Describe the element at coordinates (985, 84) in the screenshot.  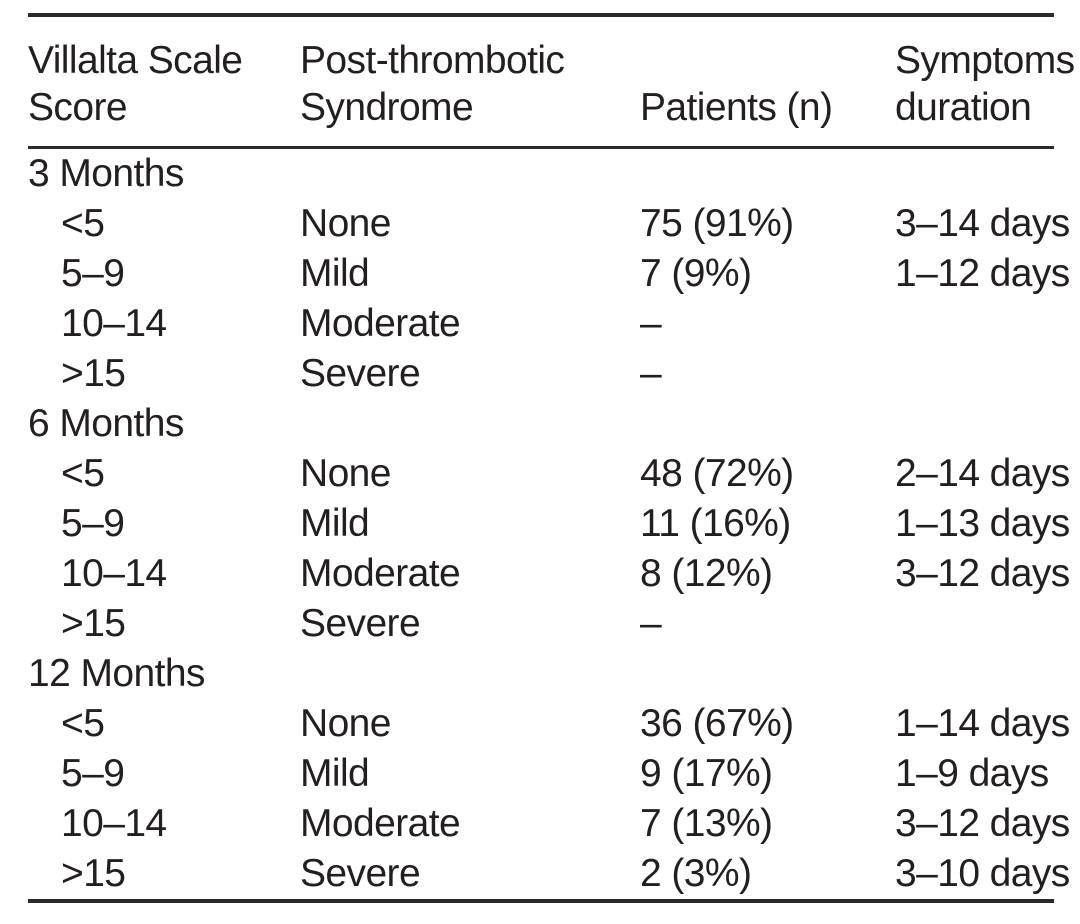
I see `header-symptoms-duration: Symptoms duration` at that location.